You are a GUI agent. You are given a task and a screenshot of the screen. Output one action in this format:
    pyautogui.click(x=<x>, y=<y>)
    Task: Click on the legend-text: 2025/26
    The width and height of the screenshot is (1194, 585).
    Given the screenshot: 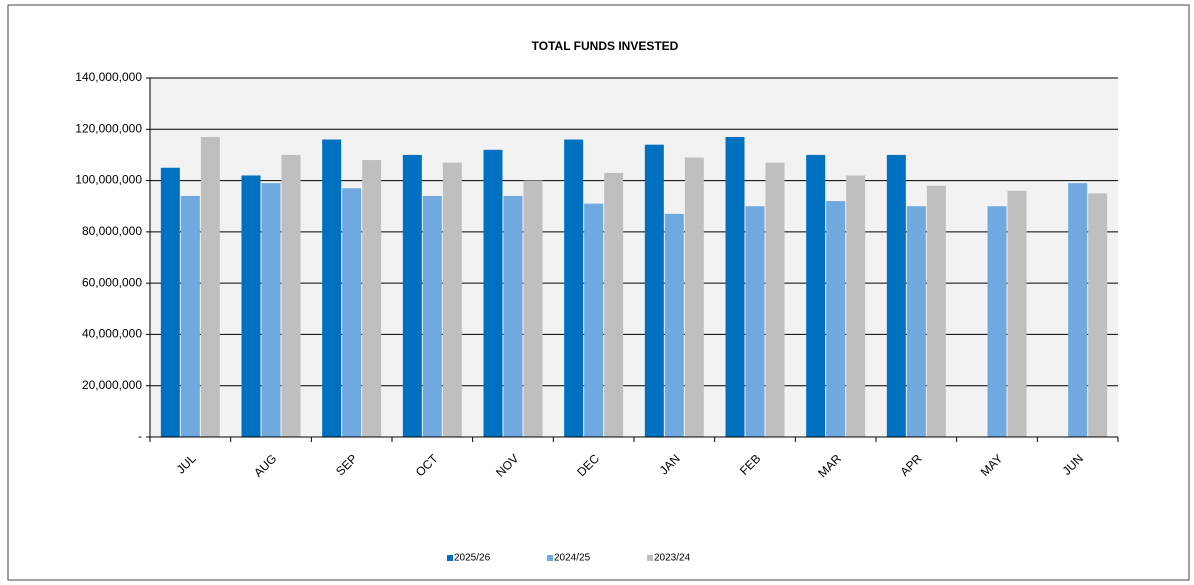 What is the action you would take?
    pyautogui.click(x=472, y=558)
    